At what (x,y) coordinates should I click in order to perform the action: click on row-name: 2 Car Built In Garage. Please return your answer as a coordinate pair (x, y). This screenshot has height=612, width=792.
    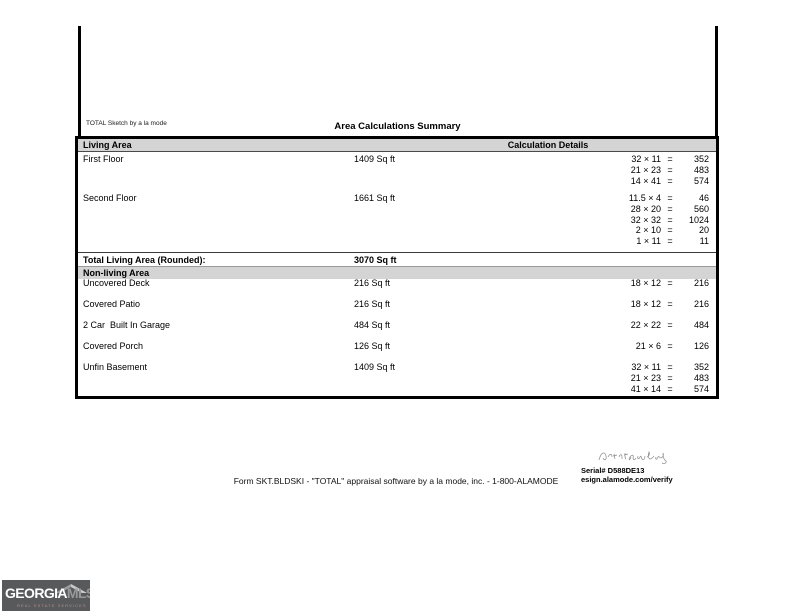
    Looking at the image, I should click on (127, 325).